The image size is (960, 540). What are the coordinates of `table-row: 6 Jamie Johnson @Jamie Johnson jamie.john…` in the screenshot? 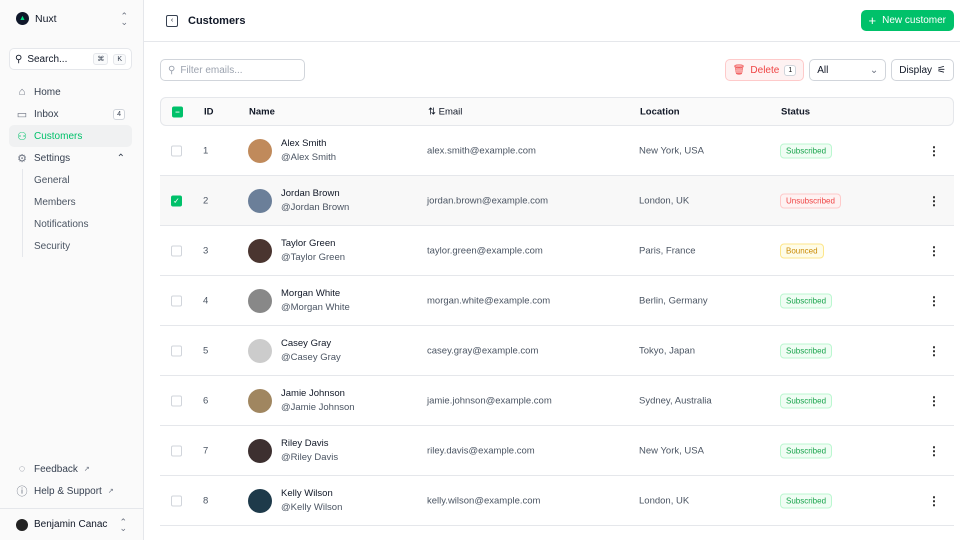 It's located at (557, 401).